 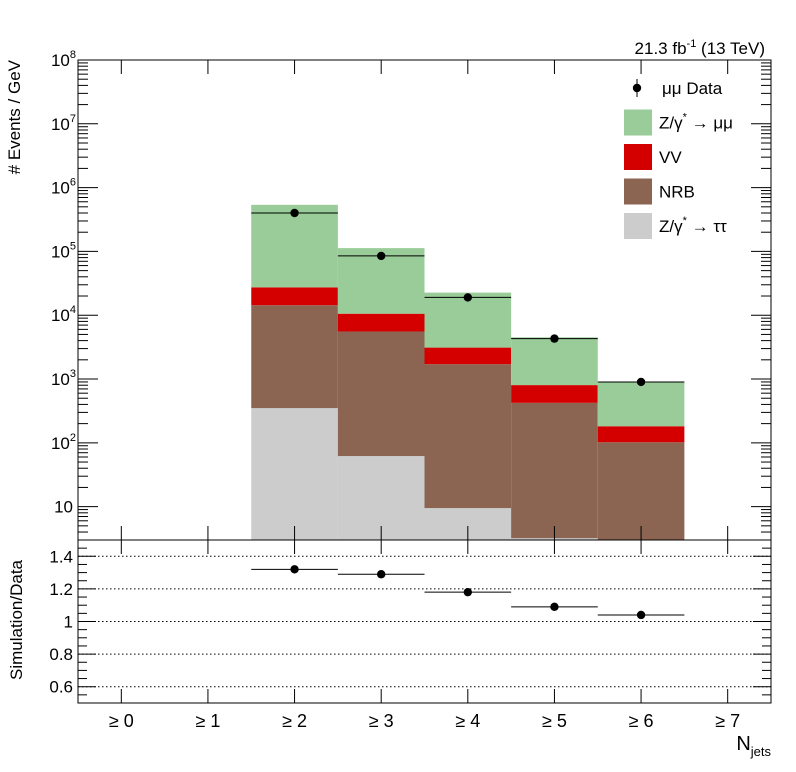 What do you see at coordinates (61, 589) in the screenshot?
I see `ratio-y-tick-label-3: 1.2` at bounding box center [61, 589].